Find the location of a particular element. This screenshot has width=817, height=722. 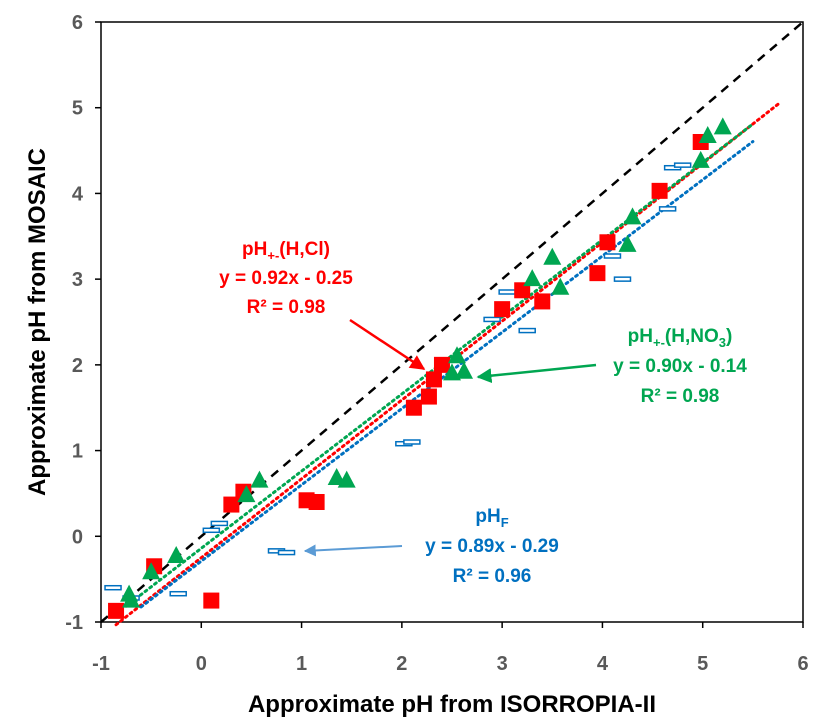

x-tick-label: -1 is located at coordinates (101, 664).